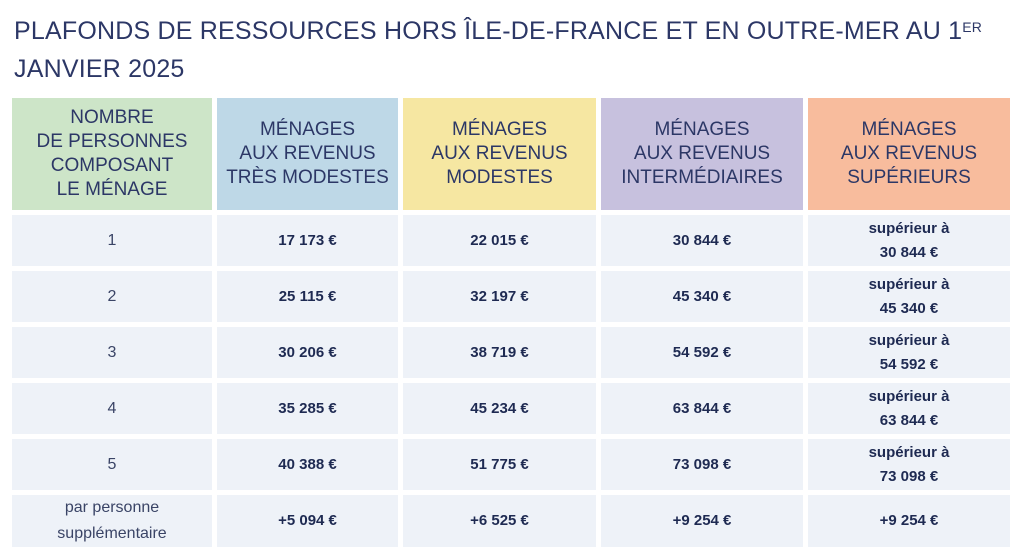 This screenshot has height=558, width=1021. Describe the element at coordinates (307, 464) in the screenshot. I see `cell-tres-modestes: 40 388 €` at that location.